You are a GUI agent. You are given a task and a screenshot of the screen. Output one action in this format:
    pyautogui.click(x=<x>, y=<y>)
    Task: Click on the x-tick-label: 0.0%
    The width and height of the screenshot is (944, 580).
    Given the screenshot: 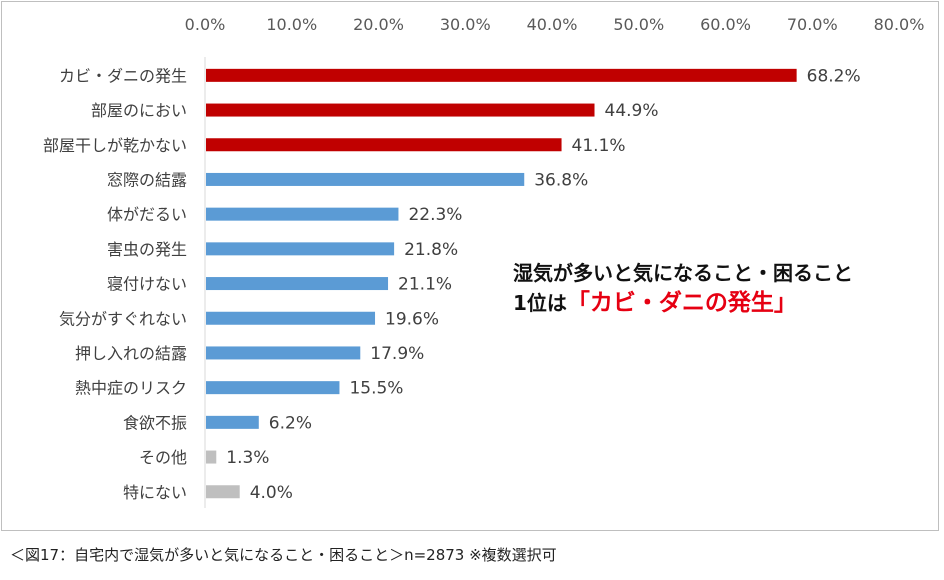 What is the action you would take?
    pyautogui.click(x=205, y=24)
    